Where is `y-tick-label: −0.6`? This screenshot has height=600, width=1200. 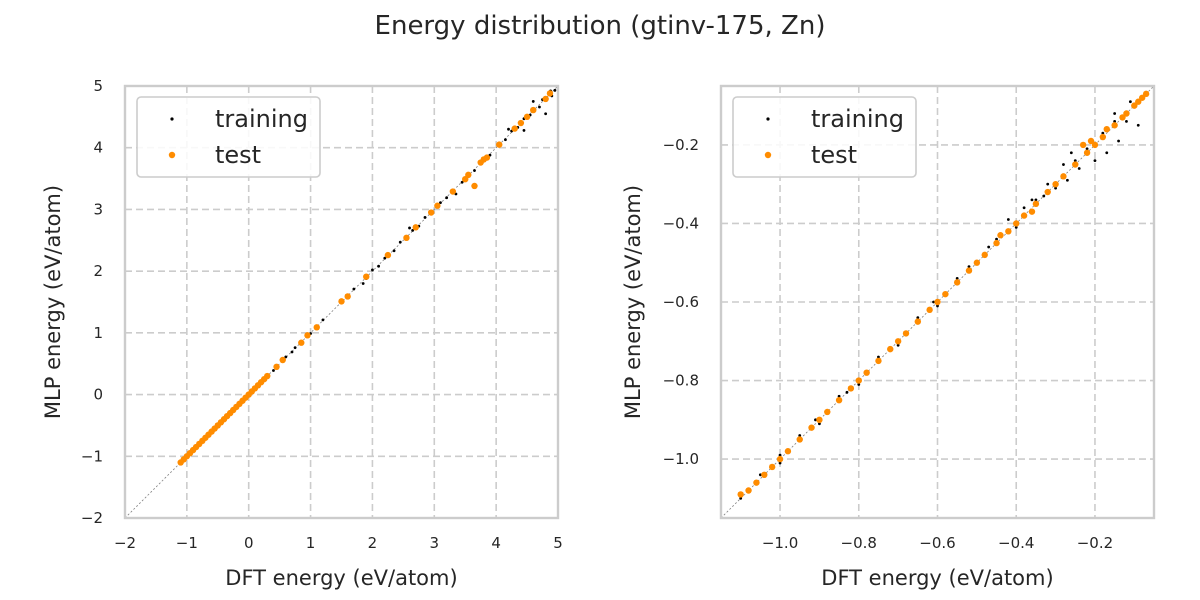
y-tick-label: −0.6 is located at coordinates (681, 302).